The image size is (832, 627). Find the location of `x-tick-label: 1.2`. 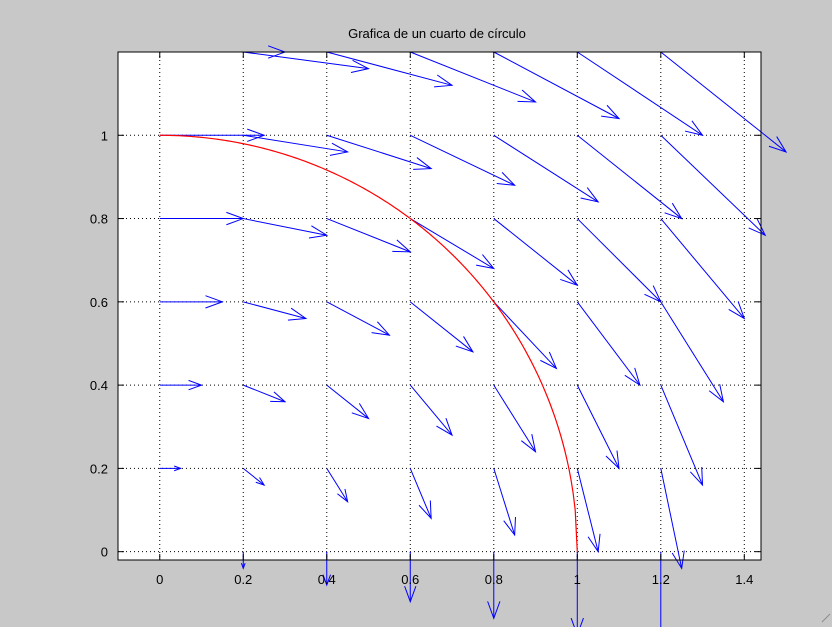

x-tick-label: 1.2 is located at coordinates (661, 579).